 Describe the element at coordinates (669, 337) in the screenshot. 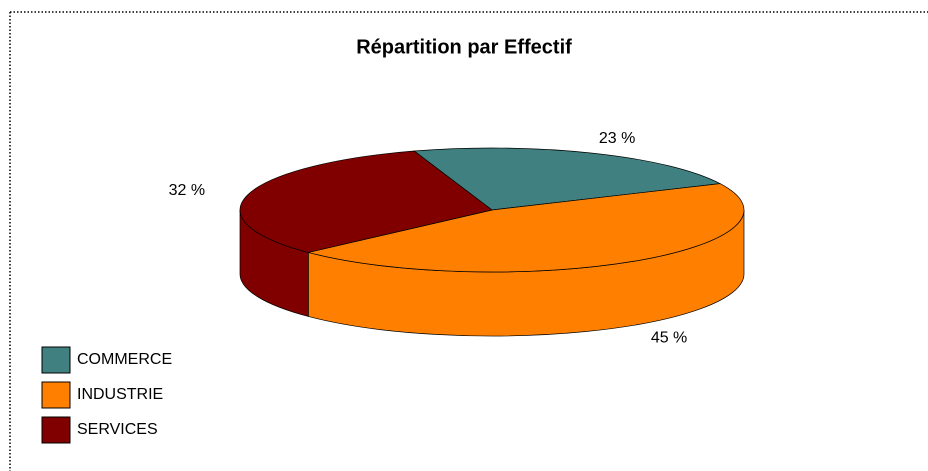

I see `data-label: 45 %` at that location.